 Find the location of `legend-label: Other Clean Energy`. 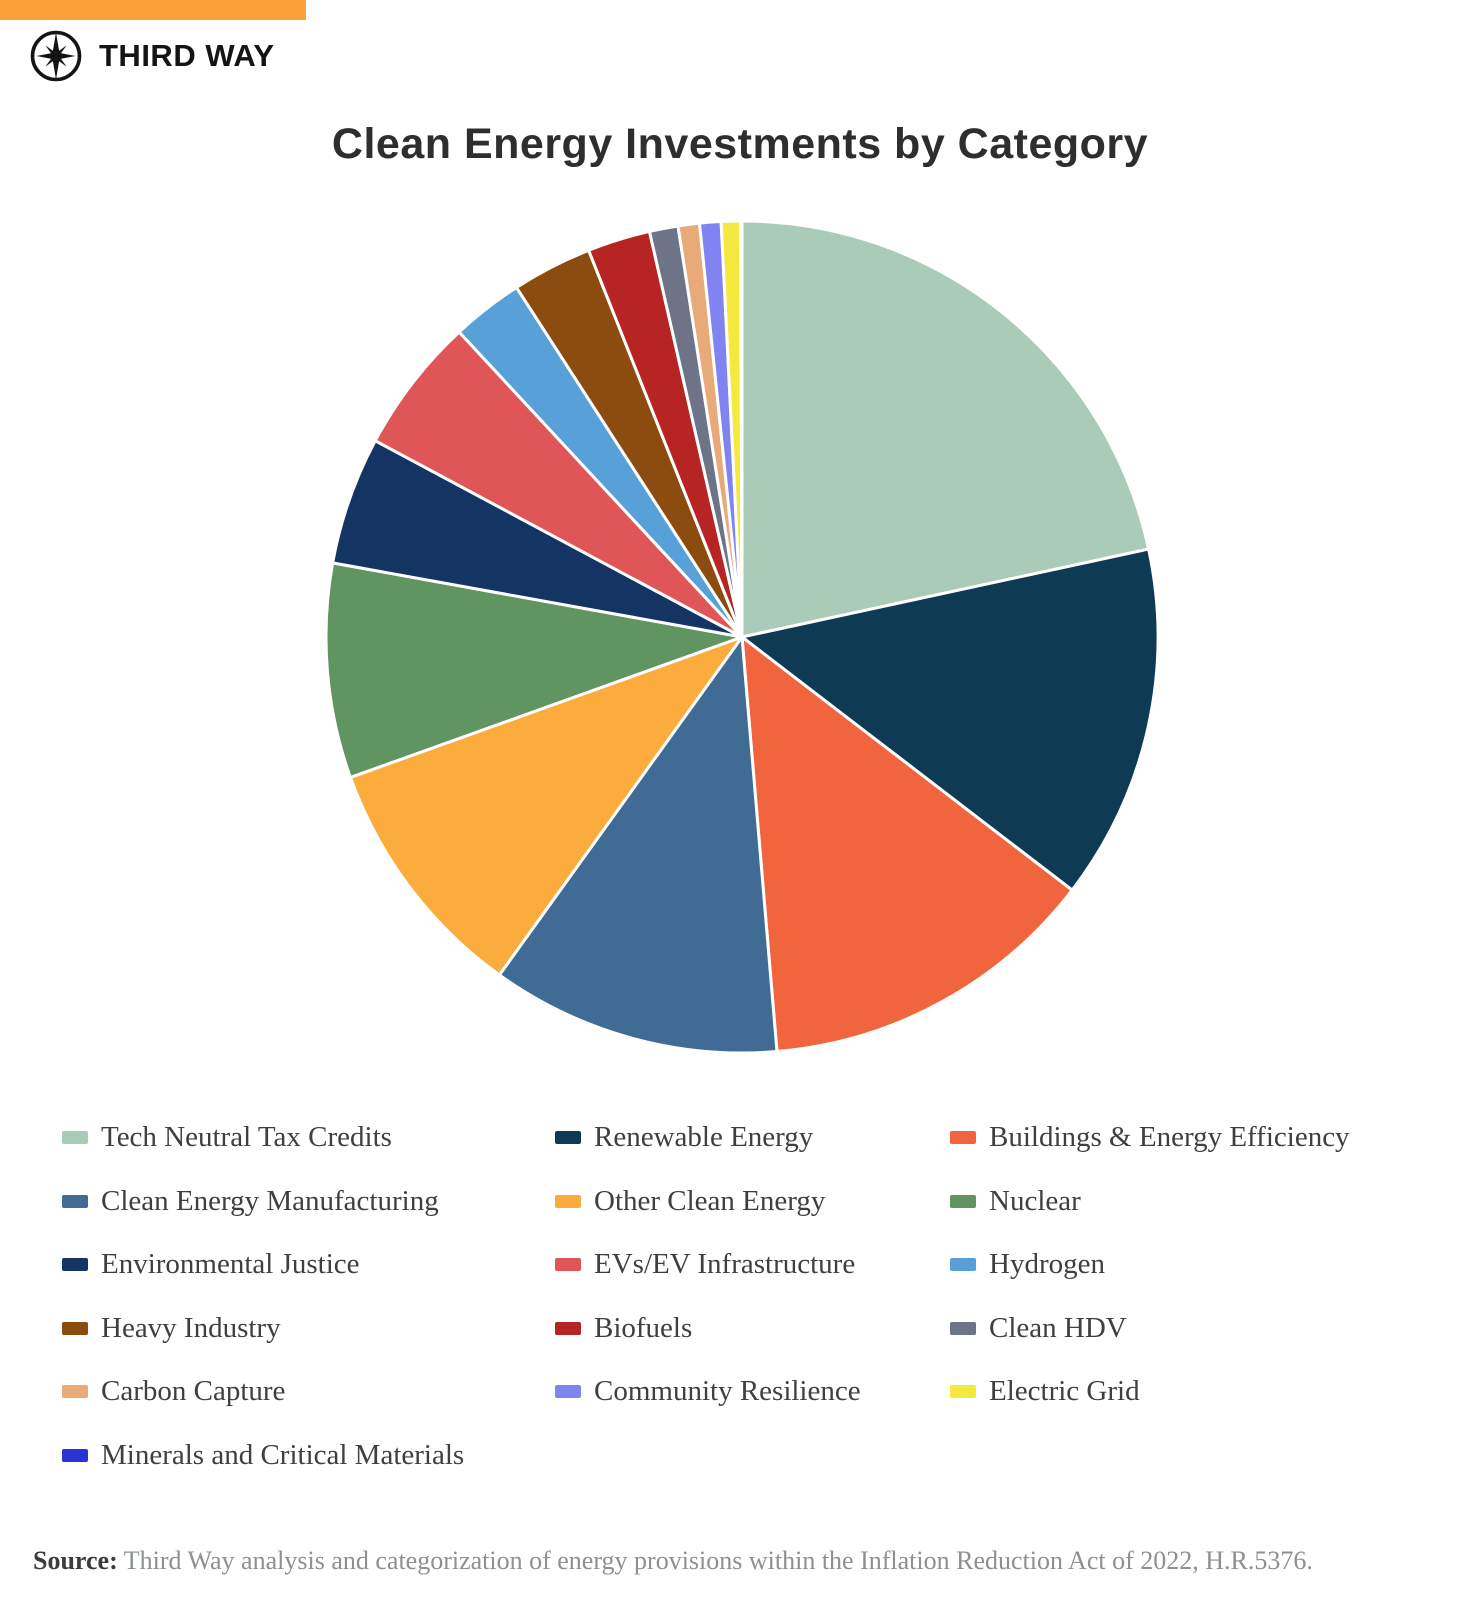

legend-label: Other Clean Energy is located at coordinates (710, 1200).